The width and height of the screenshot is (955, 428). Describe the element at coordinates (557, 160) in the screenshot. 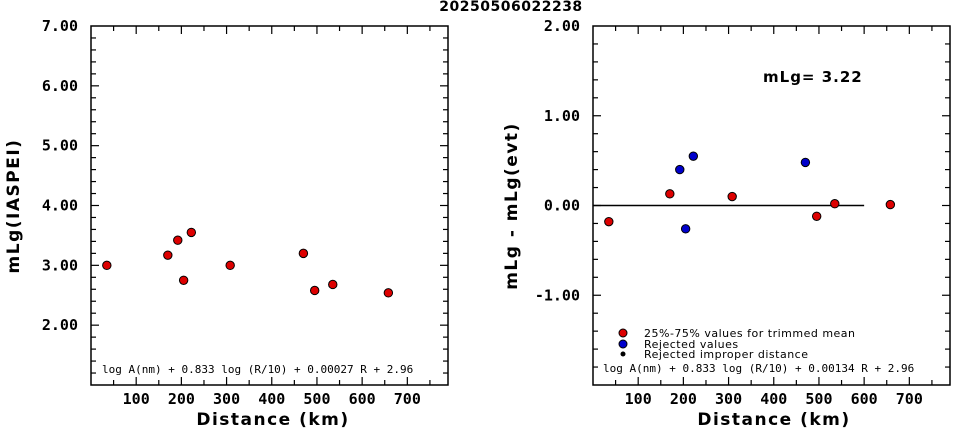

I see `y-tick-labels: -1.00 0.00 1.00 2.00` at that location.